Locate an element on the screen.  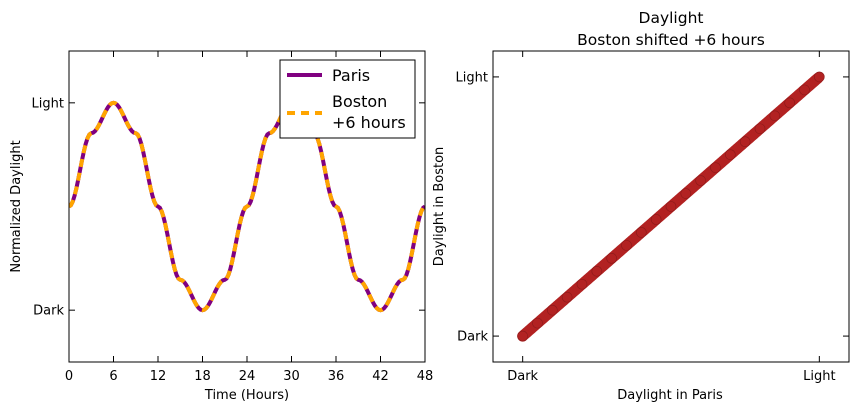
chart2-xlabel: Daylight in Paris is located at coordinates (670, 395).